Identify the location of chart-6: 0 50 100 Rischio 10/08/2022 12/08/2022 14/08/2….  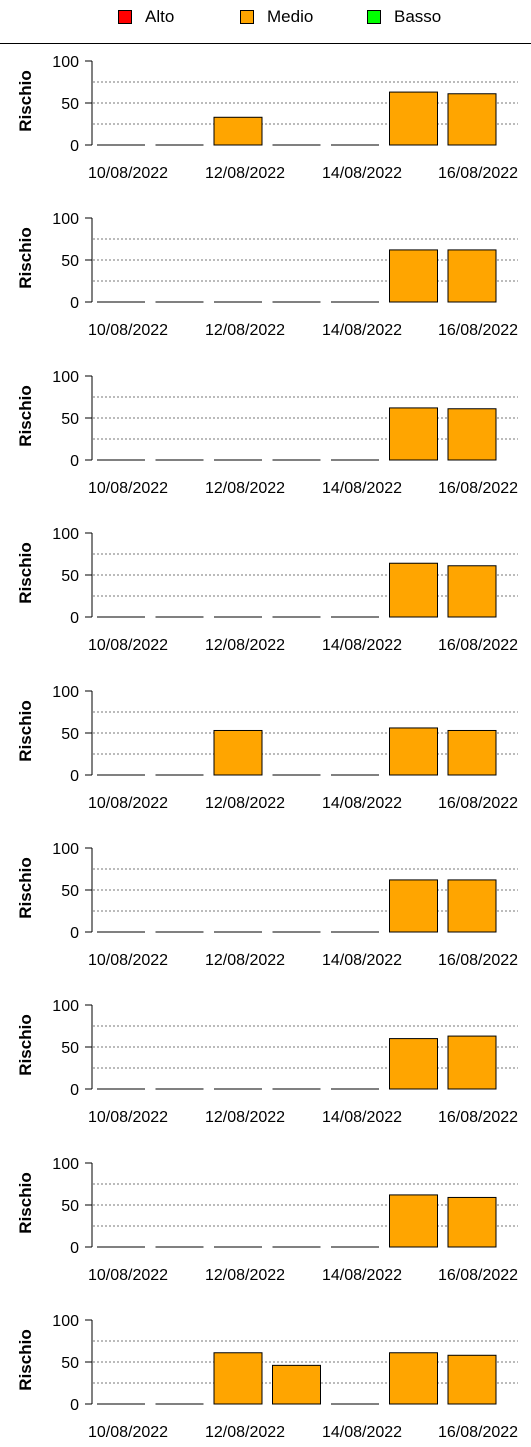
(267, 905).